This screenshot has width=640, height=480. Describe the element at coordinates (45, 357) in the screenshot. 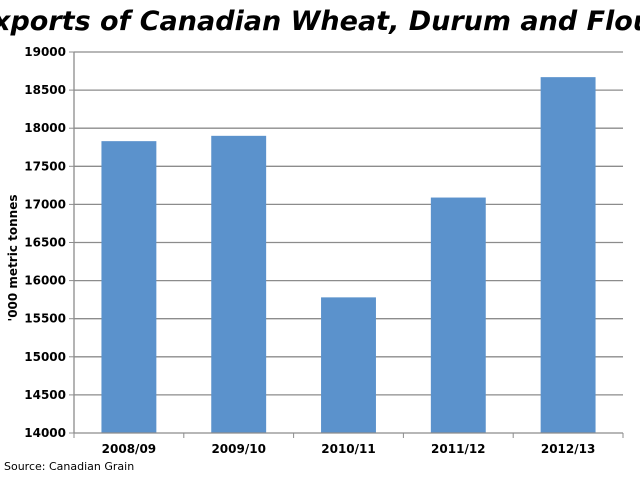

I see `y-tick-label: 15000` at that location.